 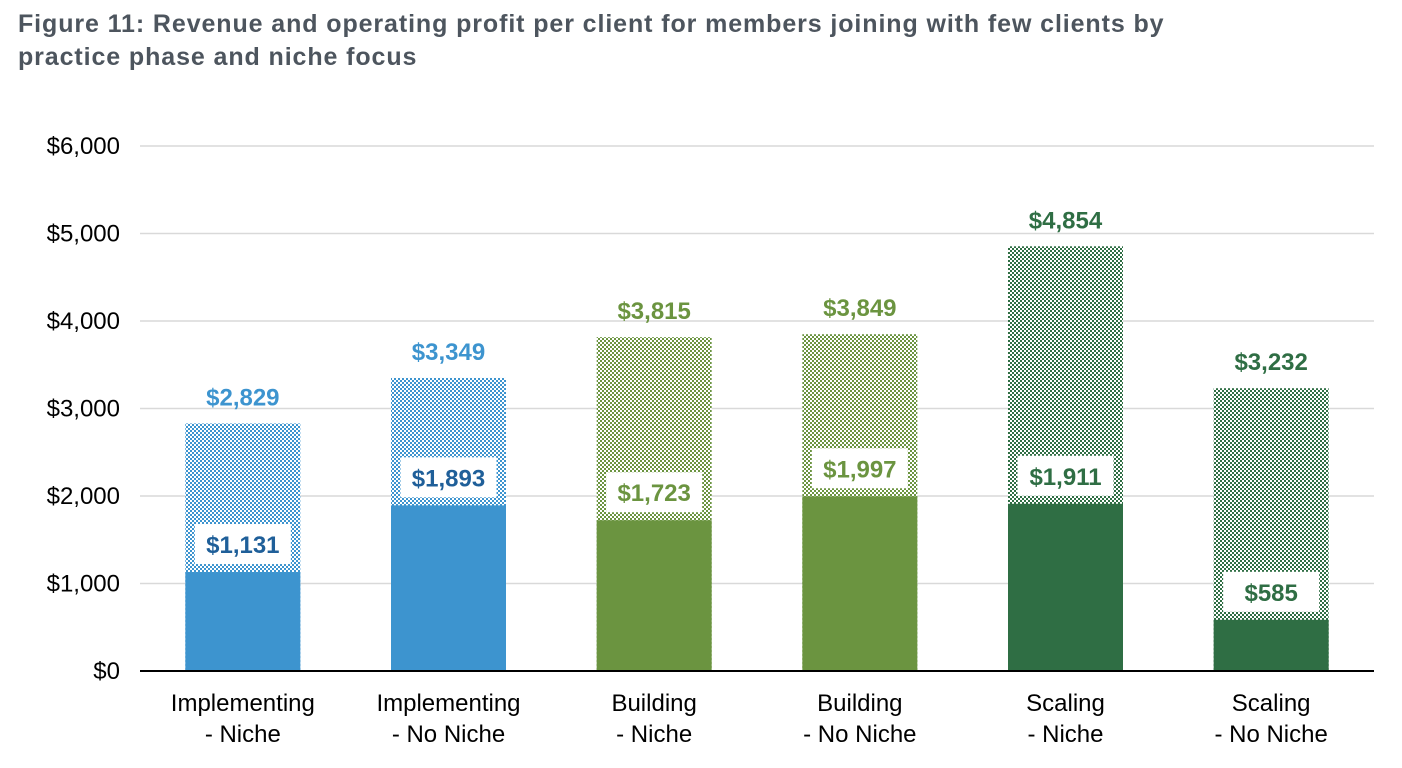 What do you see at coordinates (1270, 362) in the screenshot?
I see `revenue-data-label: $3,232` at bounding box center [1270, 362].